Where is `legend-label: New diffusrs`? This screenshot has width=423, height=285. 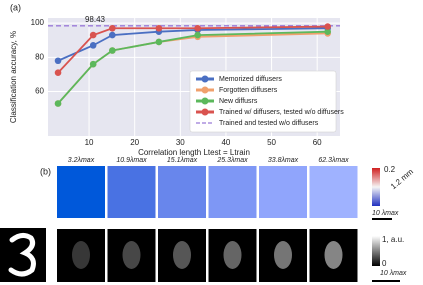 legend-label: New diffusrs is located at coordinates (238, 101).